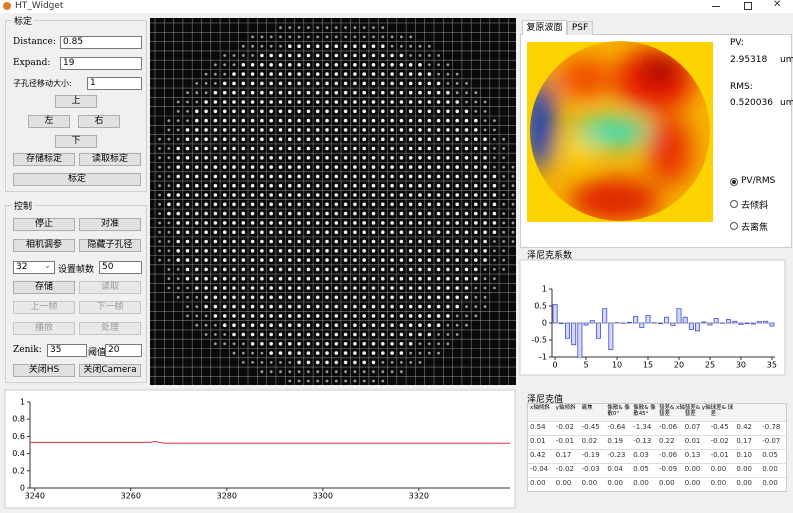  I want to click on tab: 复原波面, so click(544, 27).